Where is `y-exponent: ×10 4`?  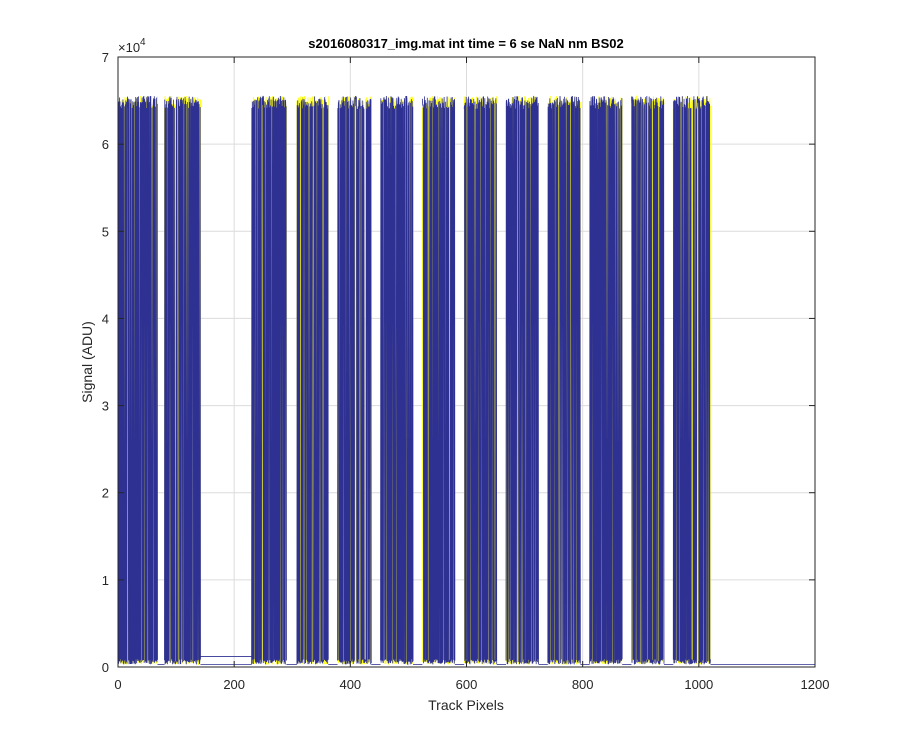
y-exponent: ×10 4 is located at coordinates (132, 46).